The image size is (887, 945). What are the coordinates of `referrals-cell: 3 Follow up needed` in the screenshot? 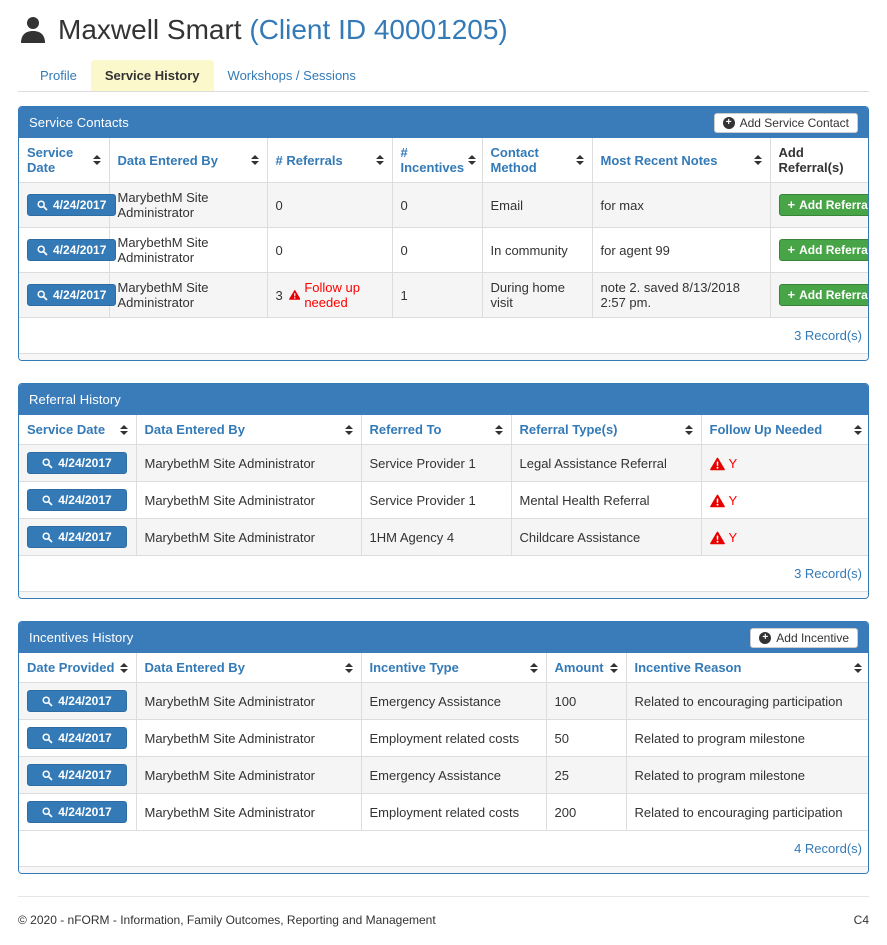 It's located at (329, 295).